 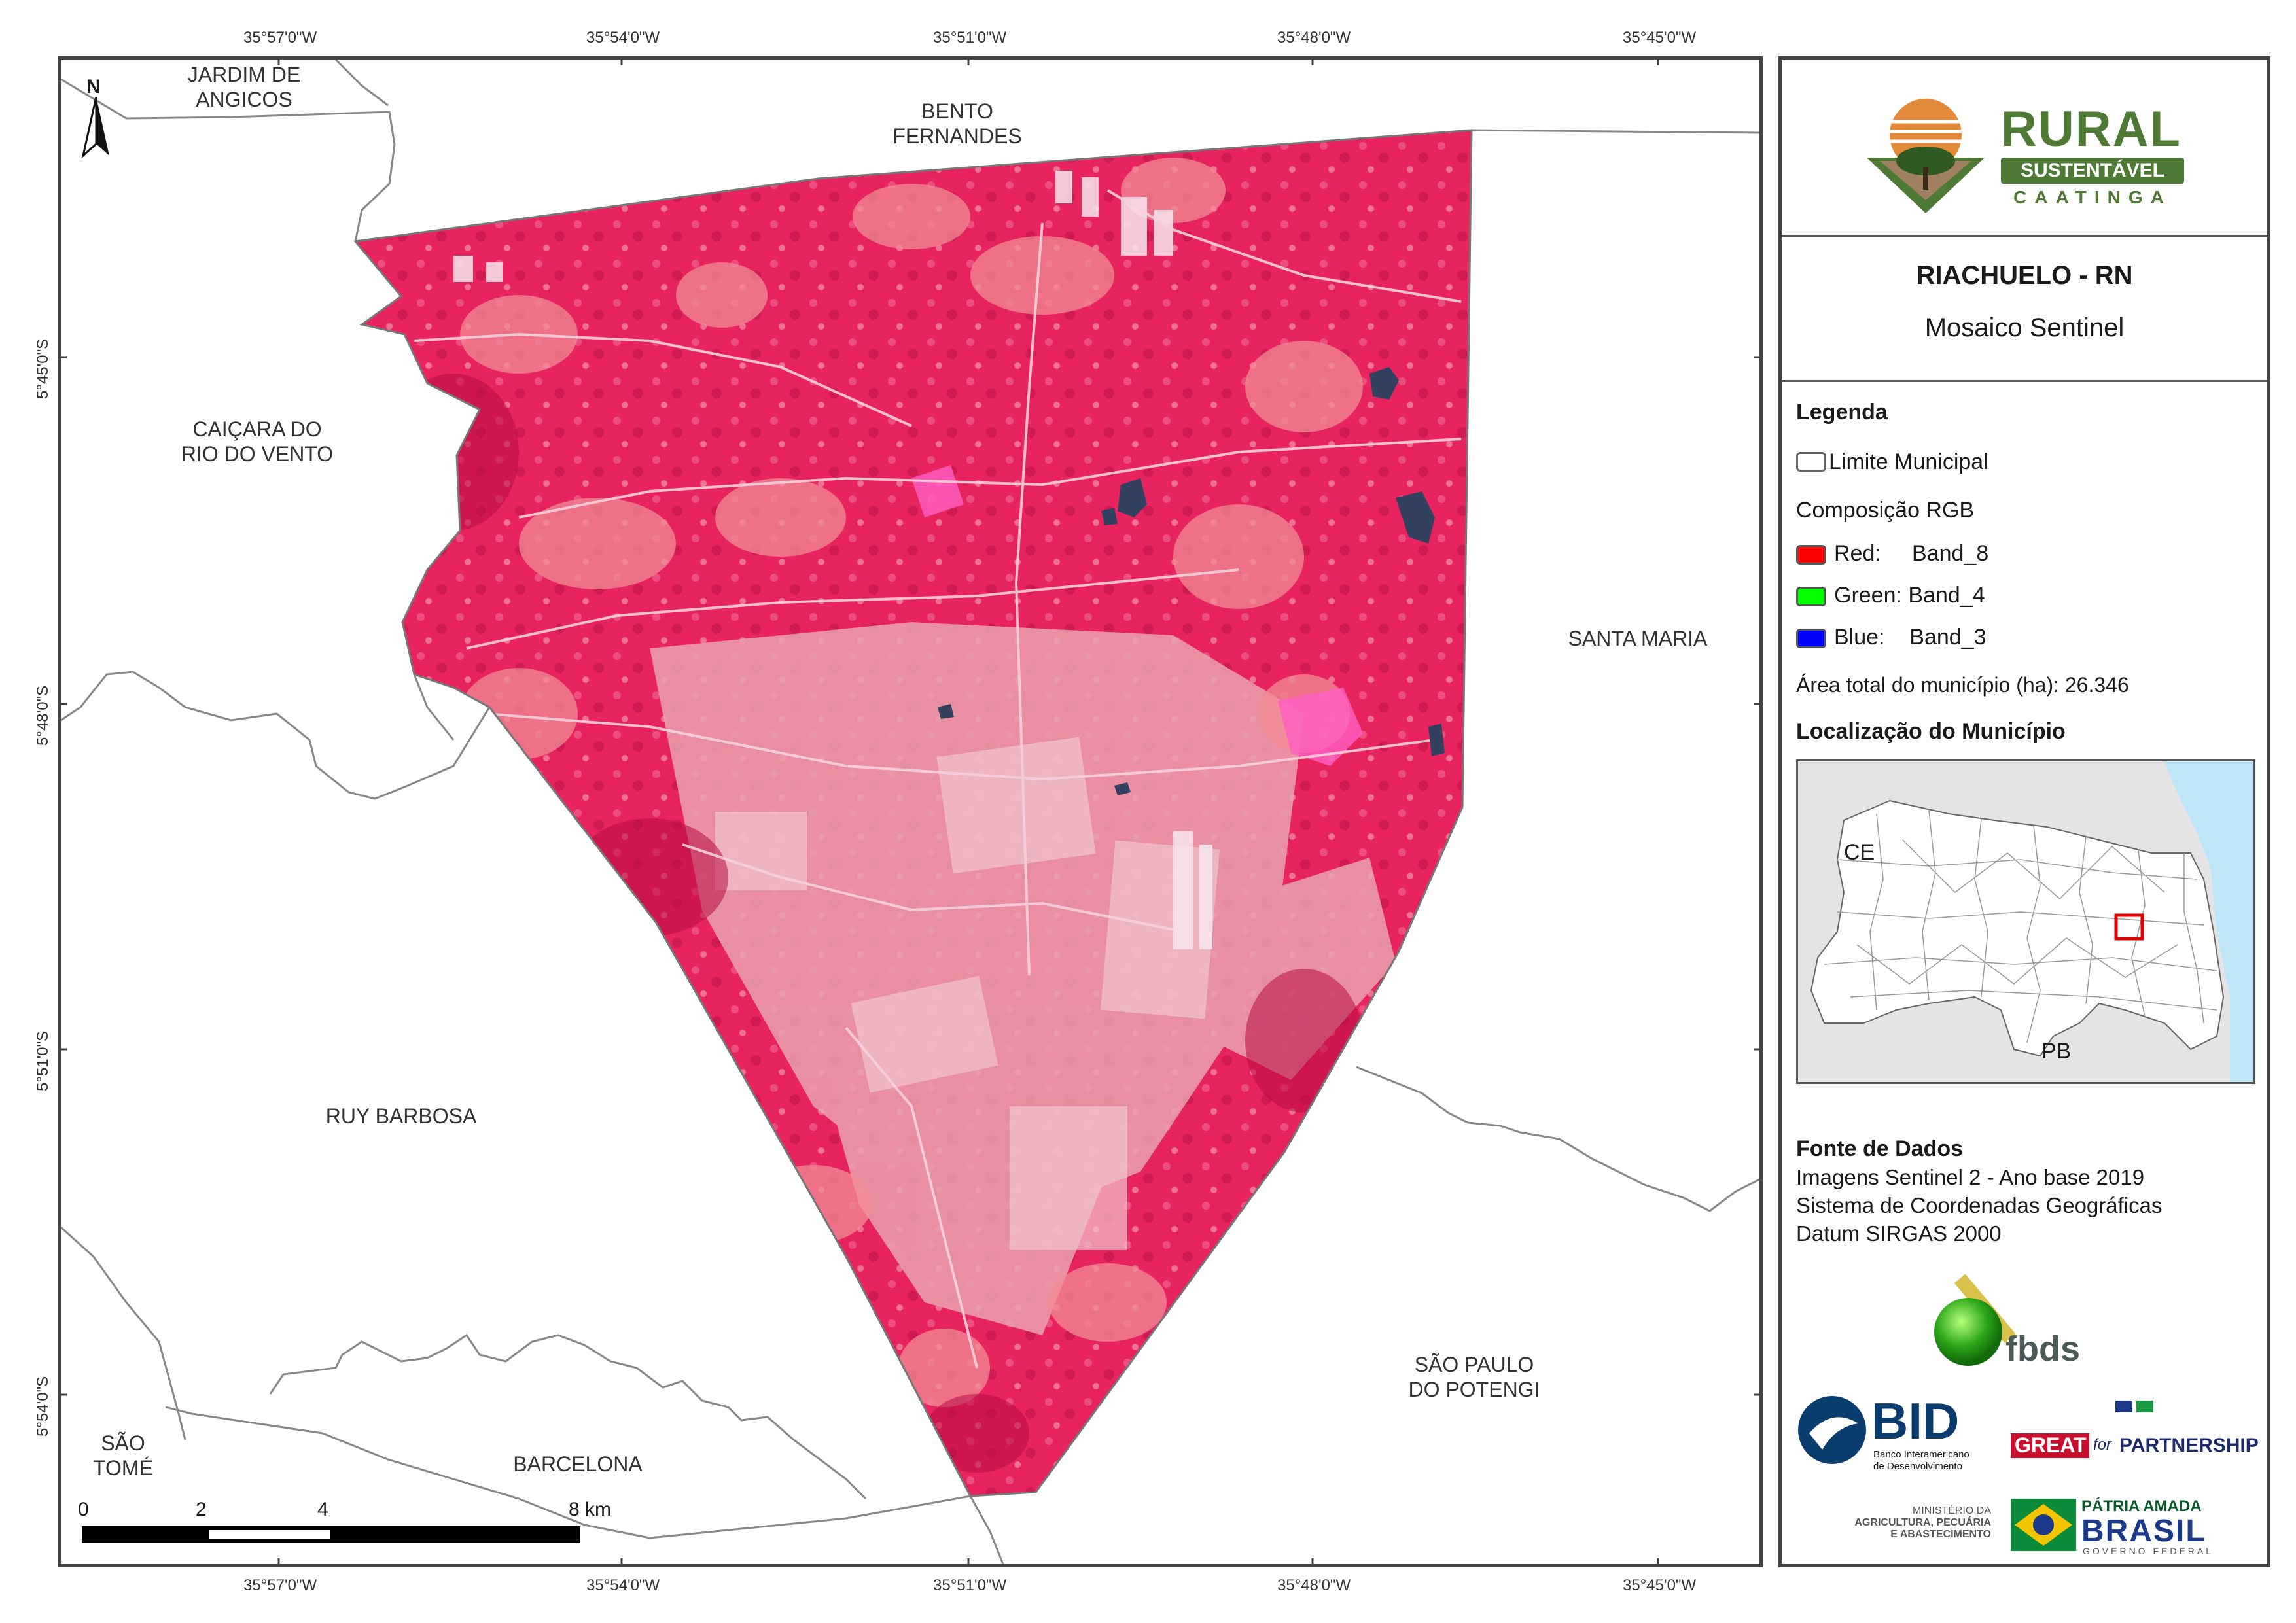 What do you see at coordinates (95, 128) in the screenshot?
I see `north-arrow-icon` at bounding box center [95, 128].